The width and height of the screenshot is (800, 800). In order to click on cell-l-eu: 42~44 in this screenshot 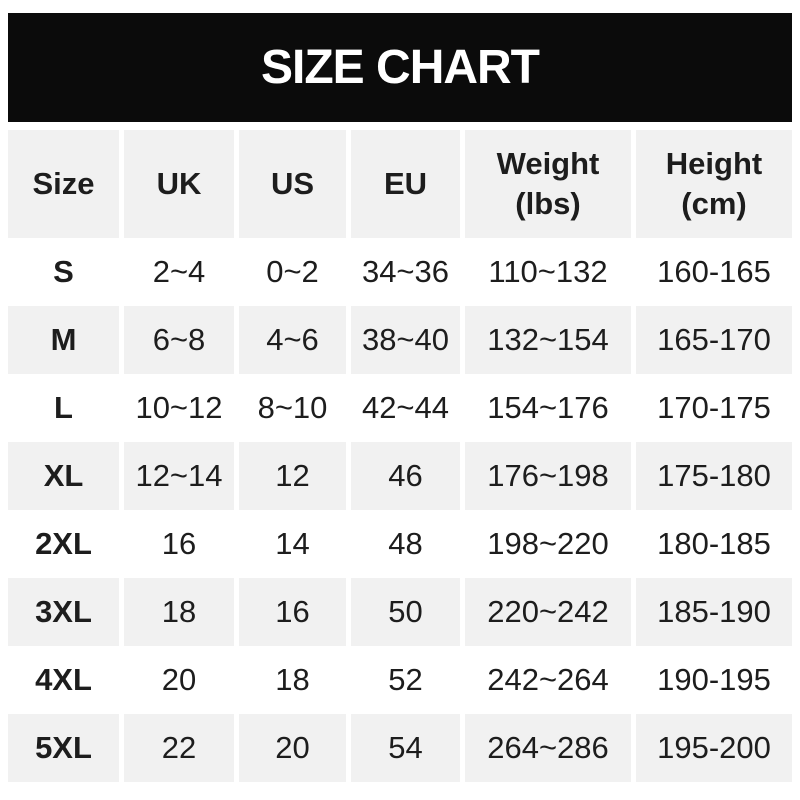, I will do `click(405, 408)`.